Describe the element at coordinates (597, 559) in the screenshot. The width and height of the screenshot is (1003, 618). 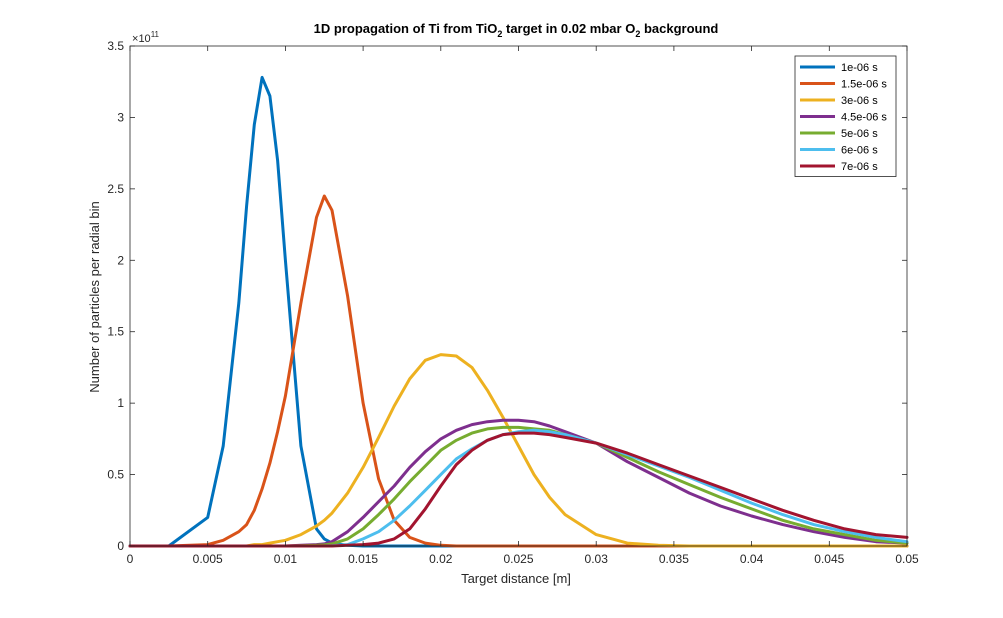
I see `x-tick-label: 0.03` at that location.